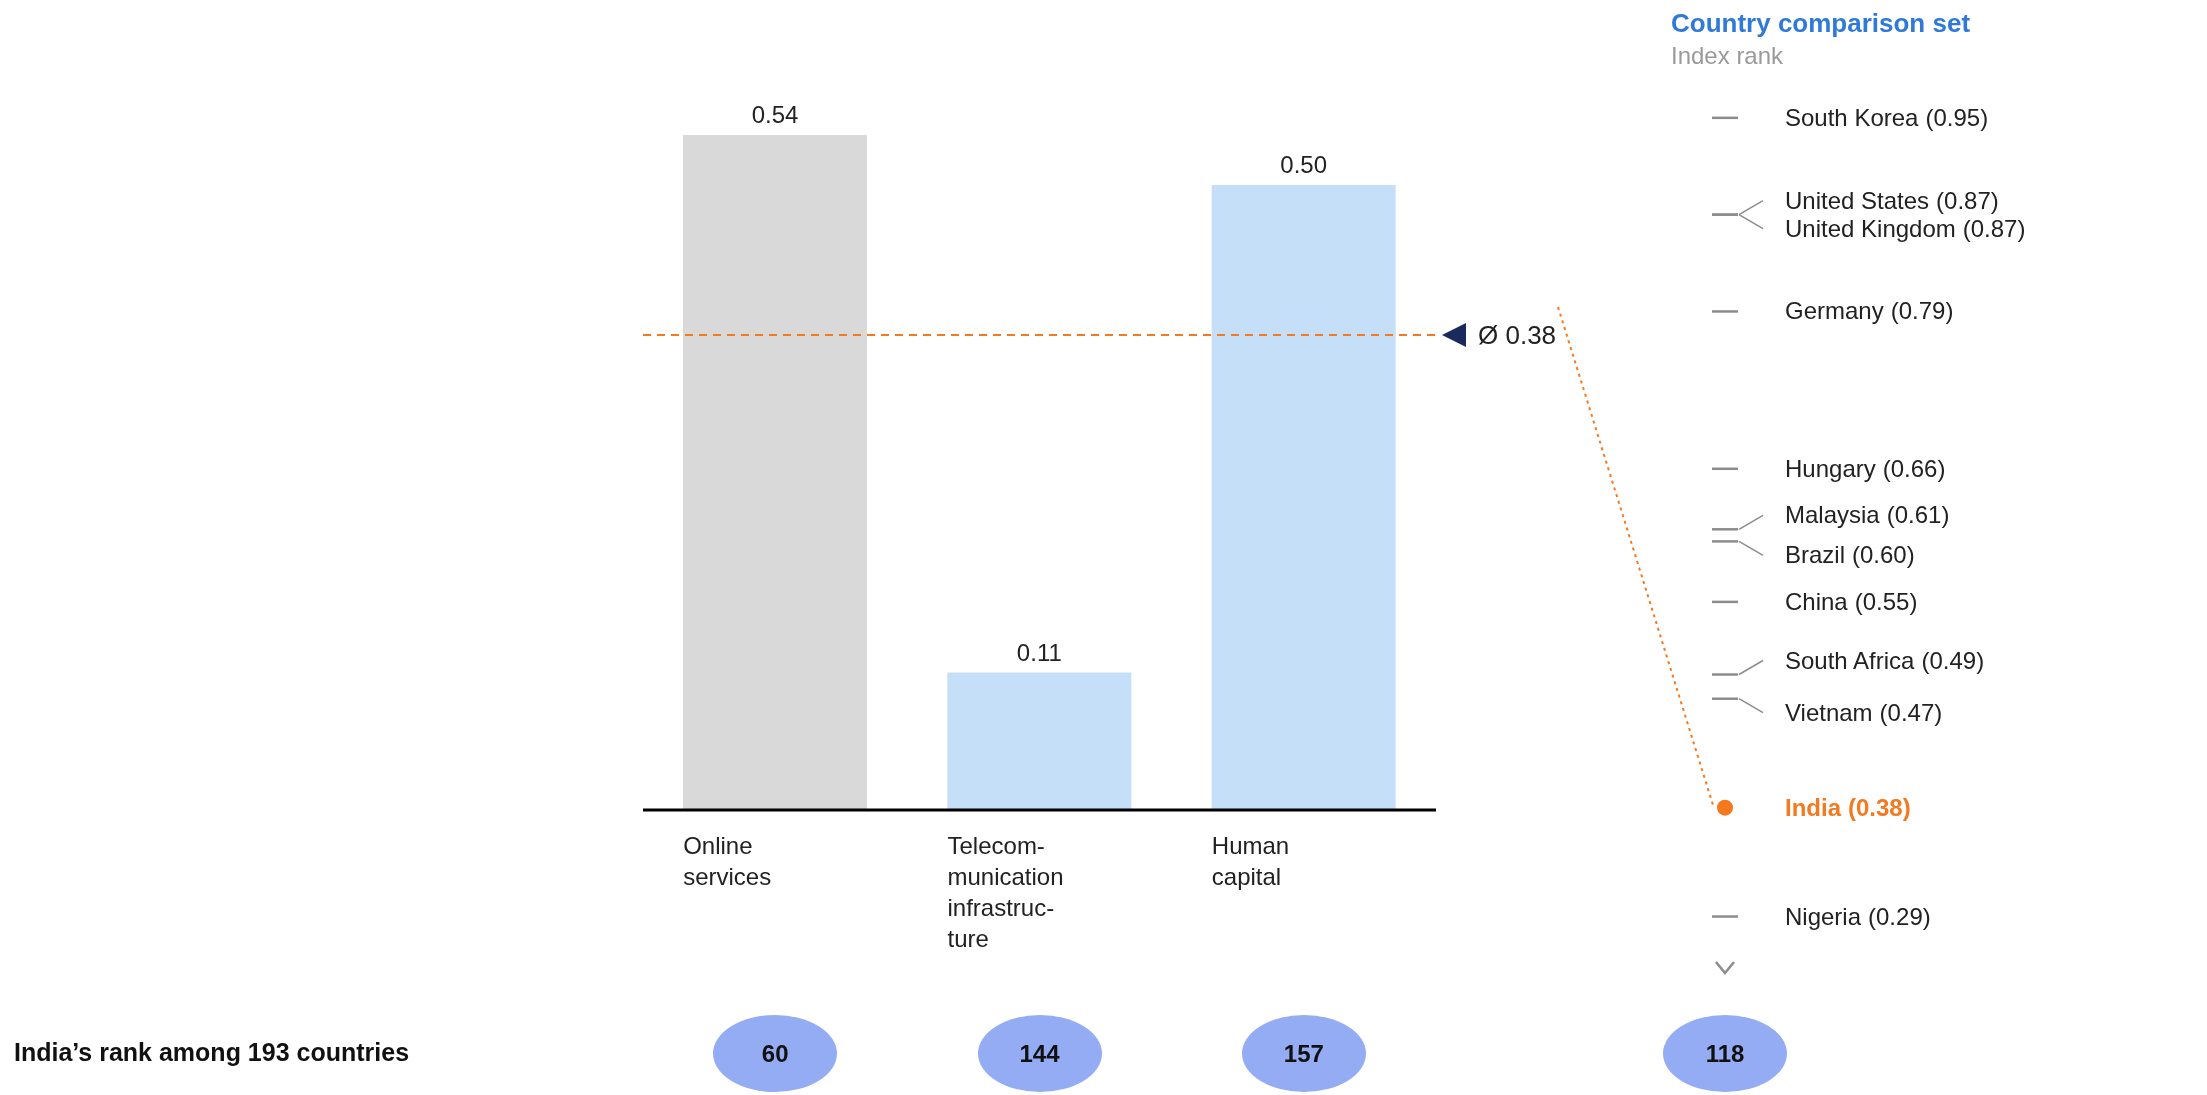  Describe the element at coordinates (1957, 117) in the screenshot. I see `data-label: (0.95)` at that location.